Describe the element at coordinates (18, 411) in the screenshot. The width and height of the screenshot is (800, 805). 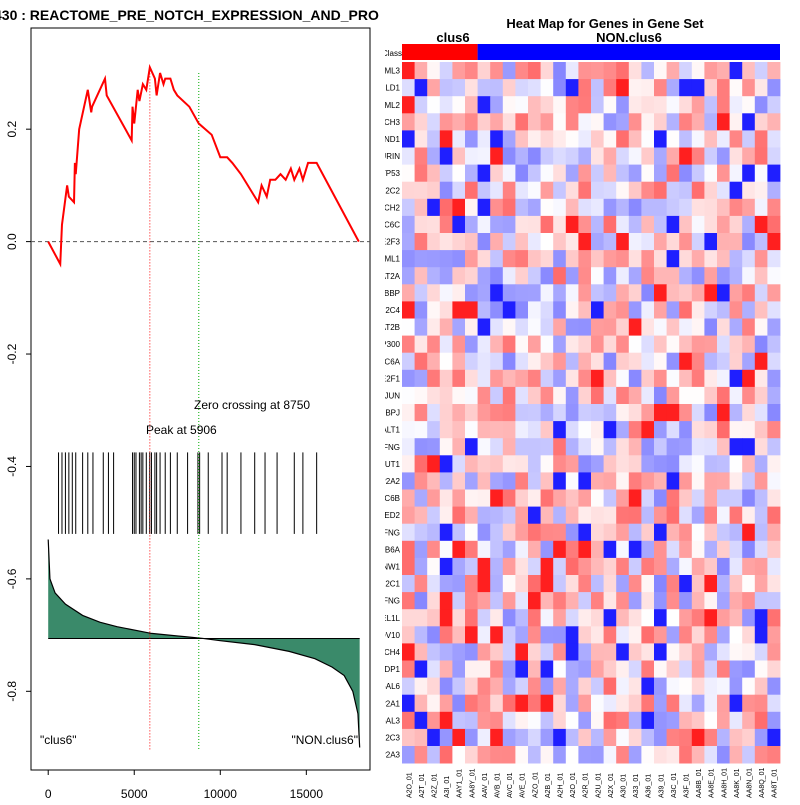
I see `y-axis: 0.2 0.0 -0.2 -0.4 -0.6 -0.8` at that location.